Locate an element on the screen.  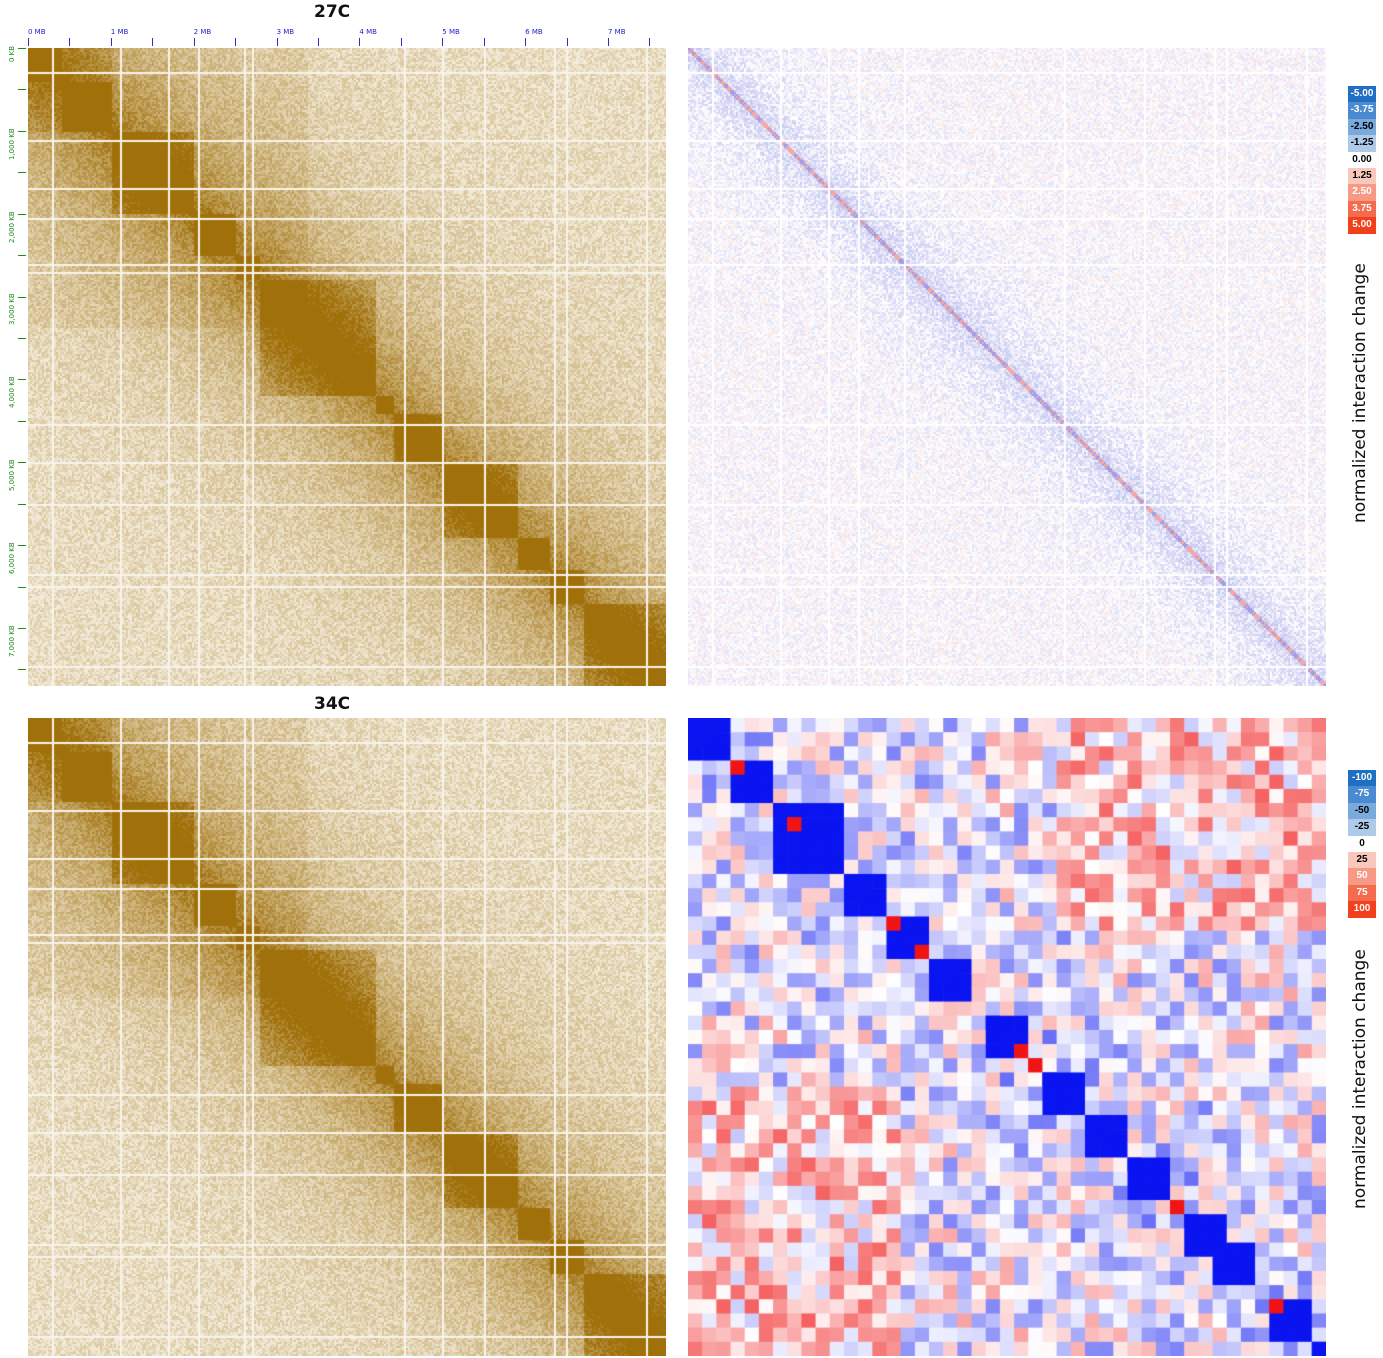
legend-swatch: -25 is located at coordinates (1362, 827).